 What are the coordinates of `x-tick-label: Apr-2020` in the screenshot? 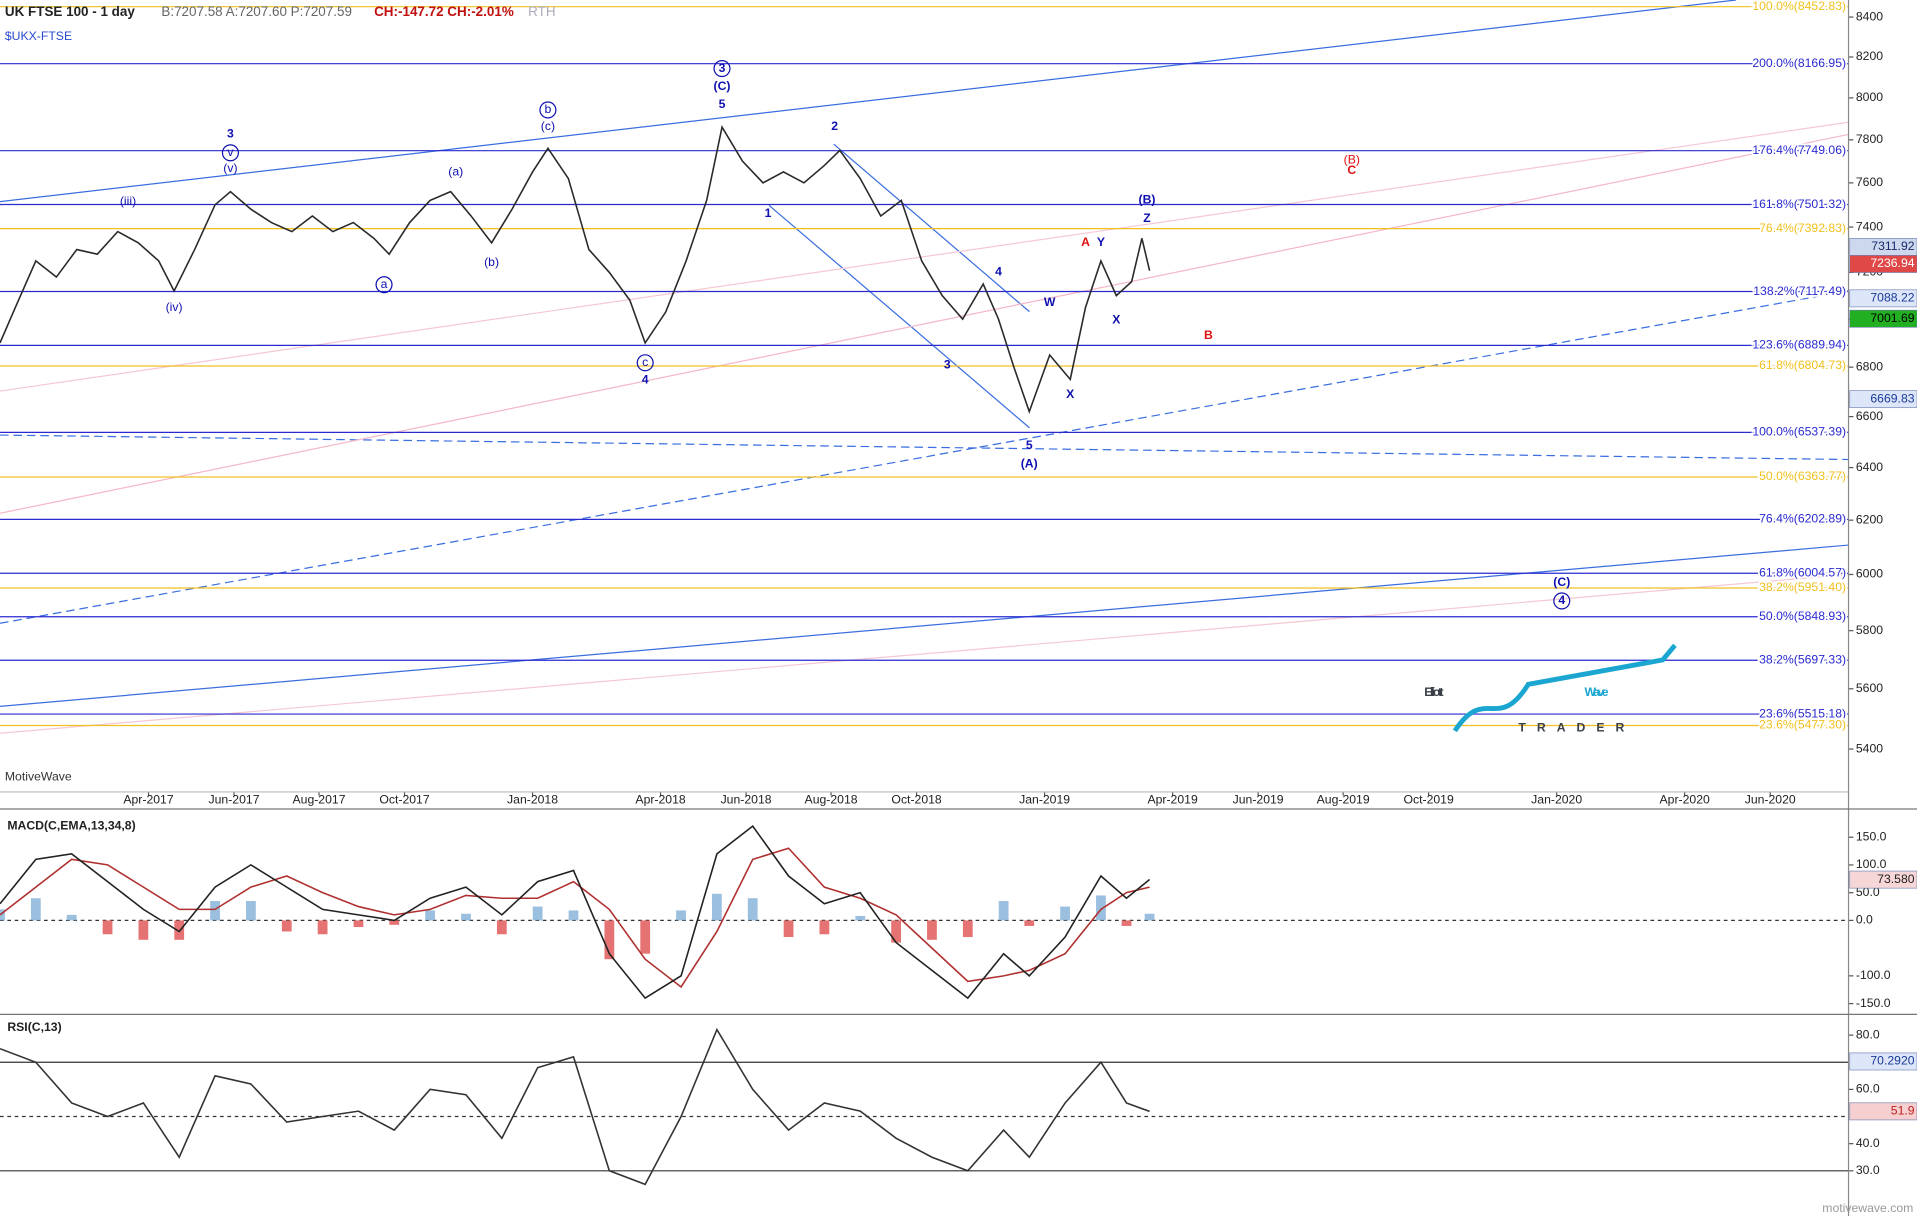 It's located at (1685, 800).